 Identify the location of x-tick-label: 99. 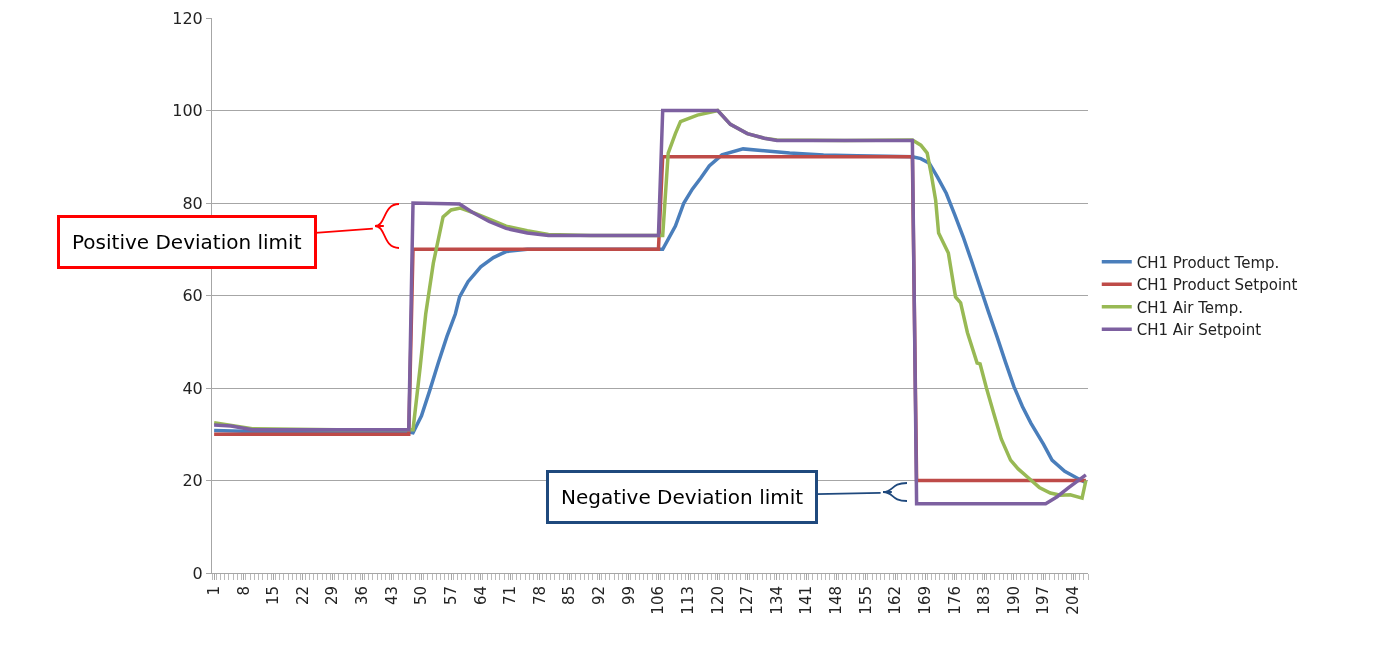
(628, 596).